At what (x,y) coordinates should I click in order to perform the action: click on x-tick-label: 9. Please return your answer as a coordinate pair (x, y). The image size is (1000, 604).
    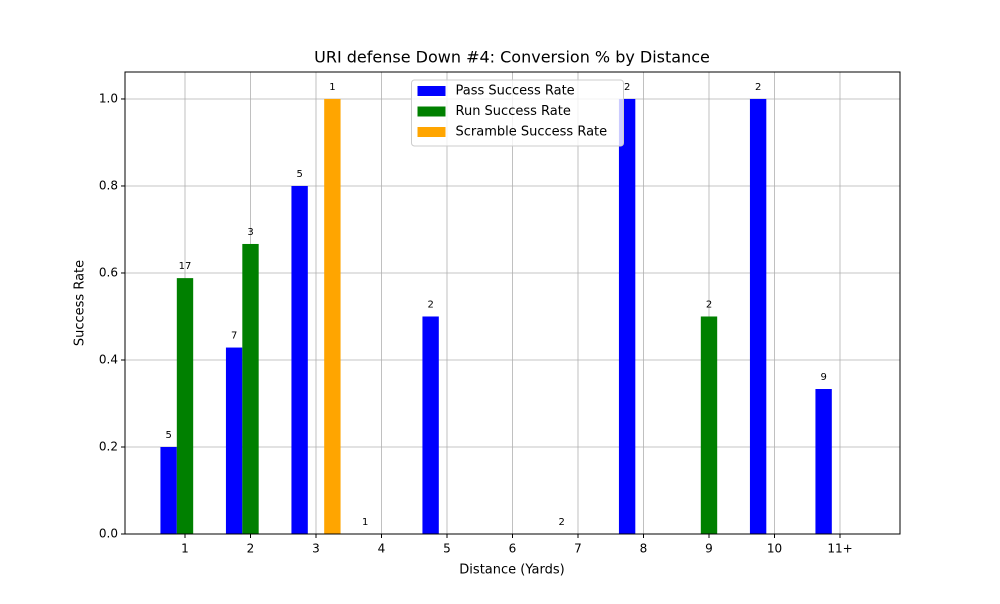
    Looking at the image, I should click on (709, 549).